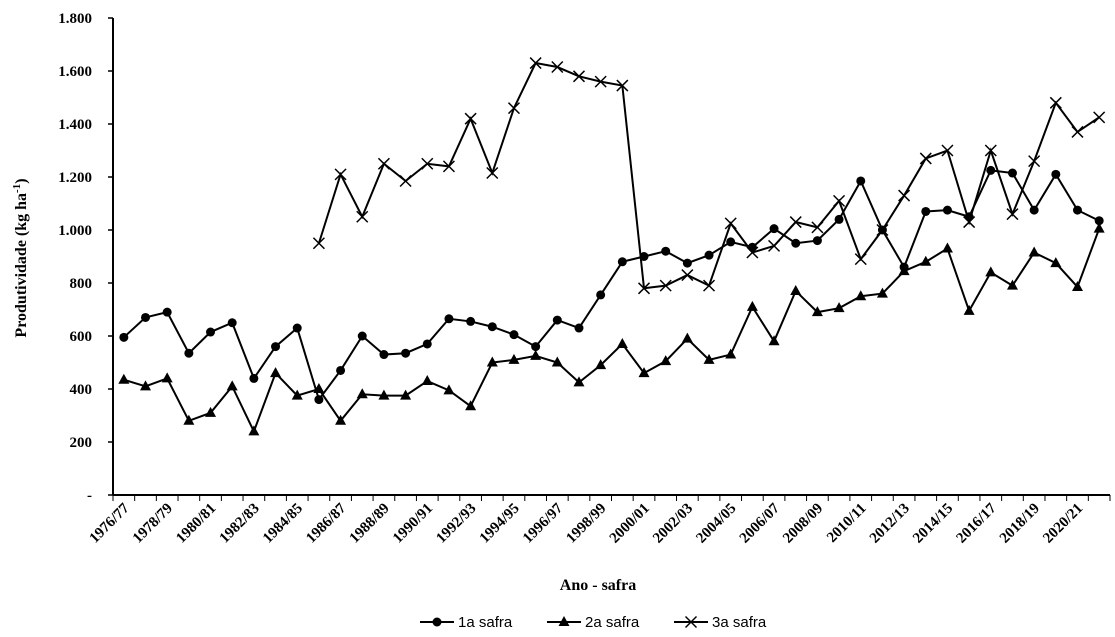 The image size is (1115, 637). What do you see at coordinates (81, 337) in the screenshot?
I see `y-tick-label: 600` at bounding box center [81, 337].